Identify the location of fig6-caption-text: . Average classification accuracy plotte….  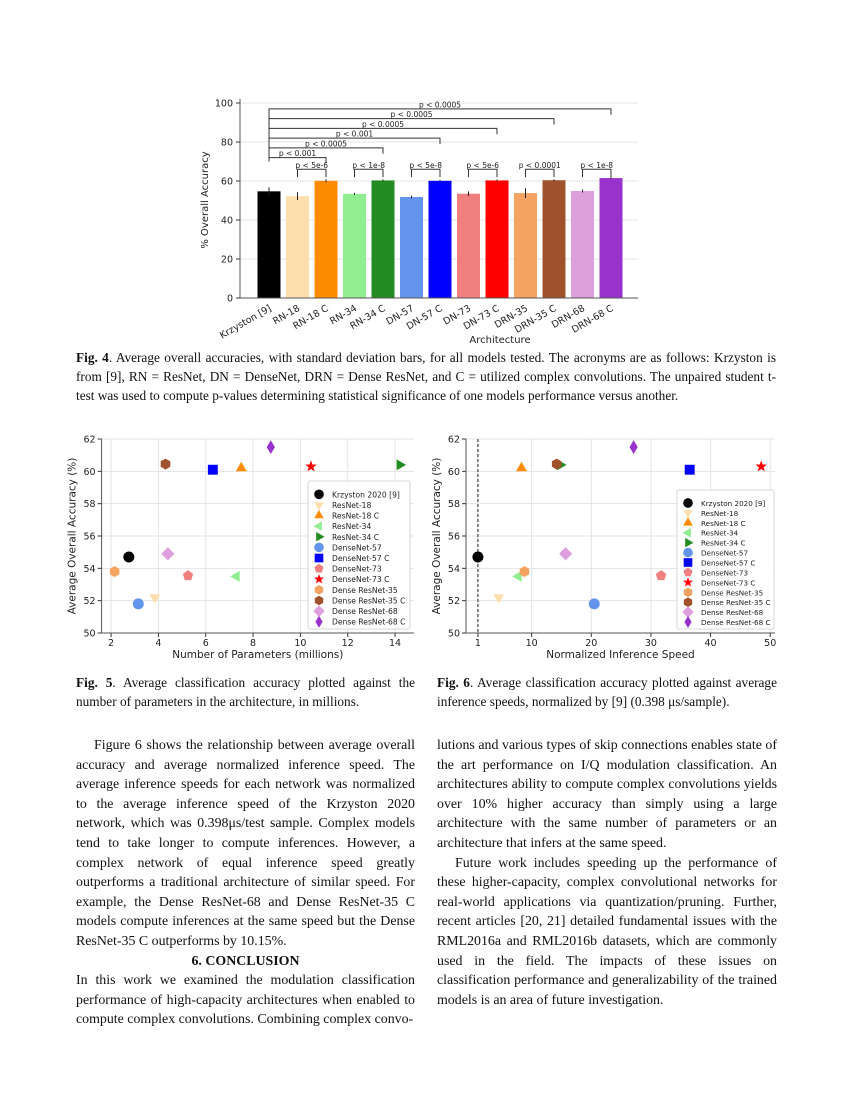
(607, 692).